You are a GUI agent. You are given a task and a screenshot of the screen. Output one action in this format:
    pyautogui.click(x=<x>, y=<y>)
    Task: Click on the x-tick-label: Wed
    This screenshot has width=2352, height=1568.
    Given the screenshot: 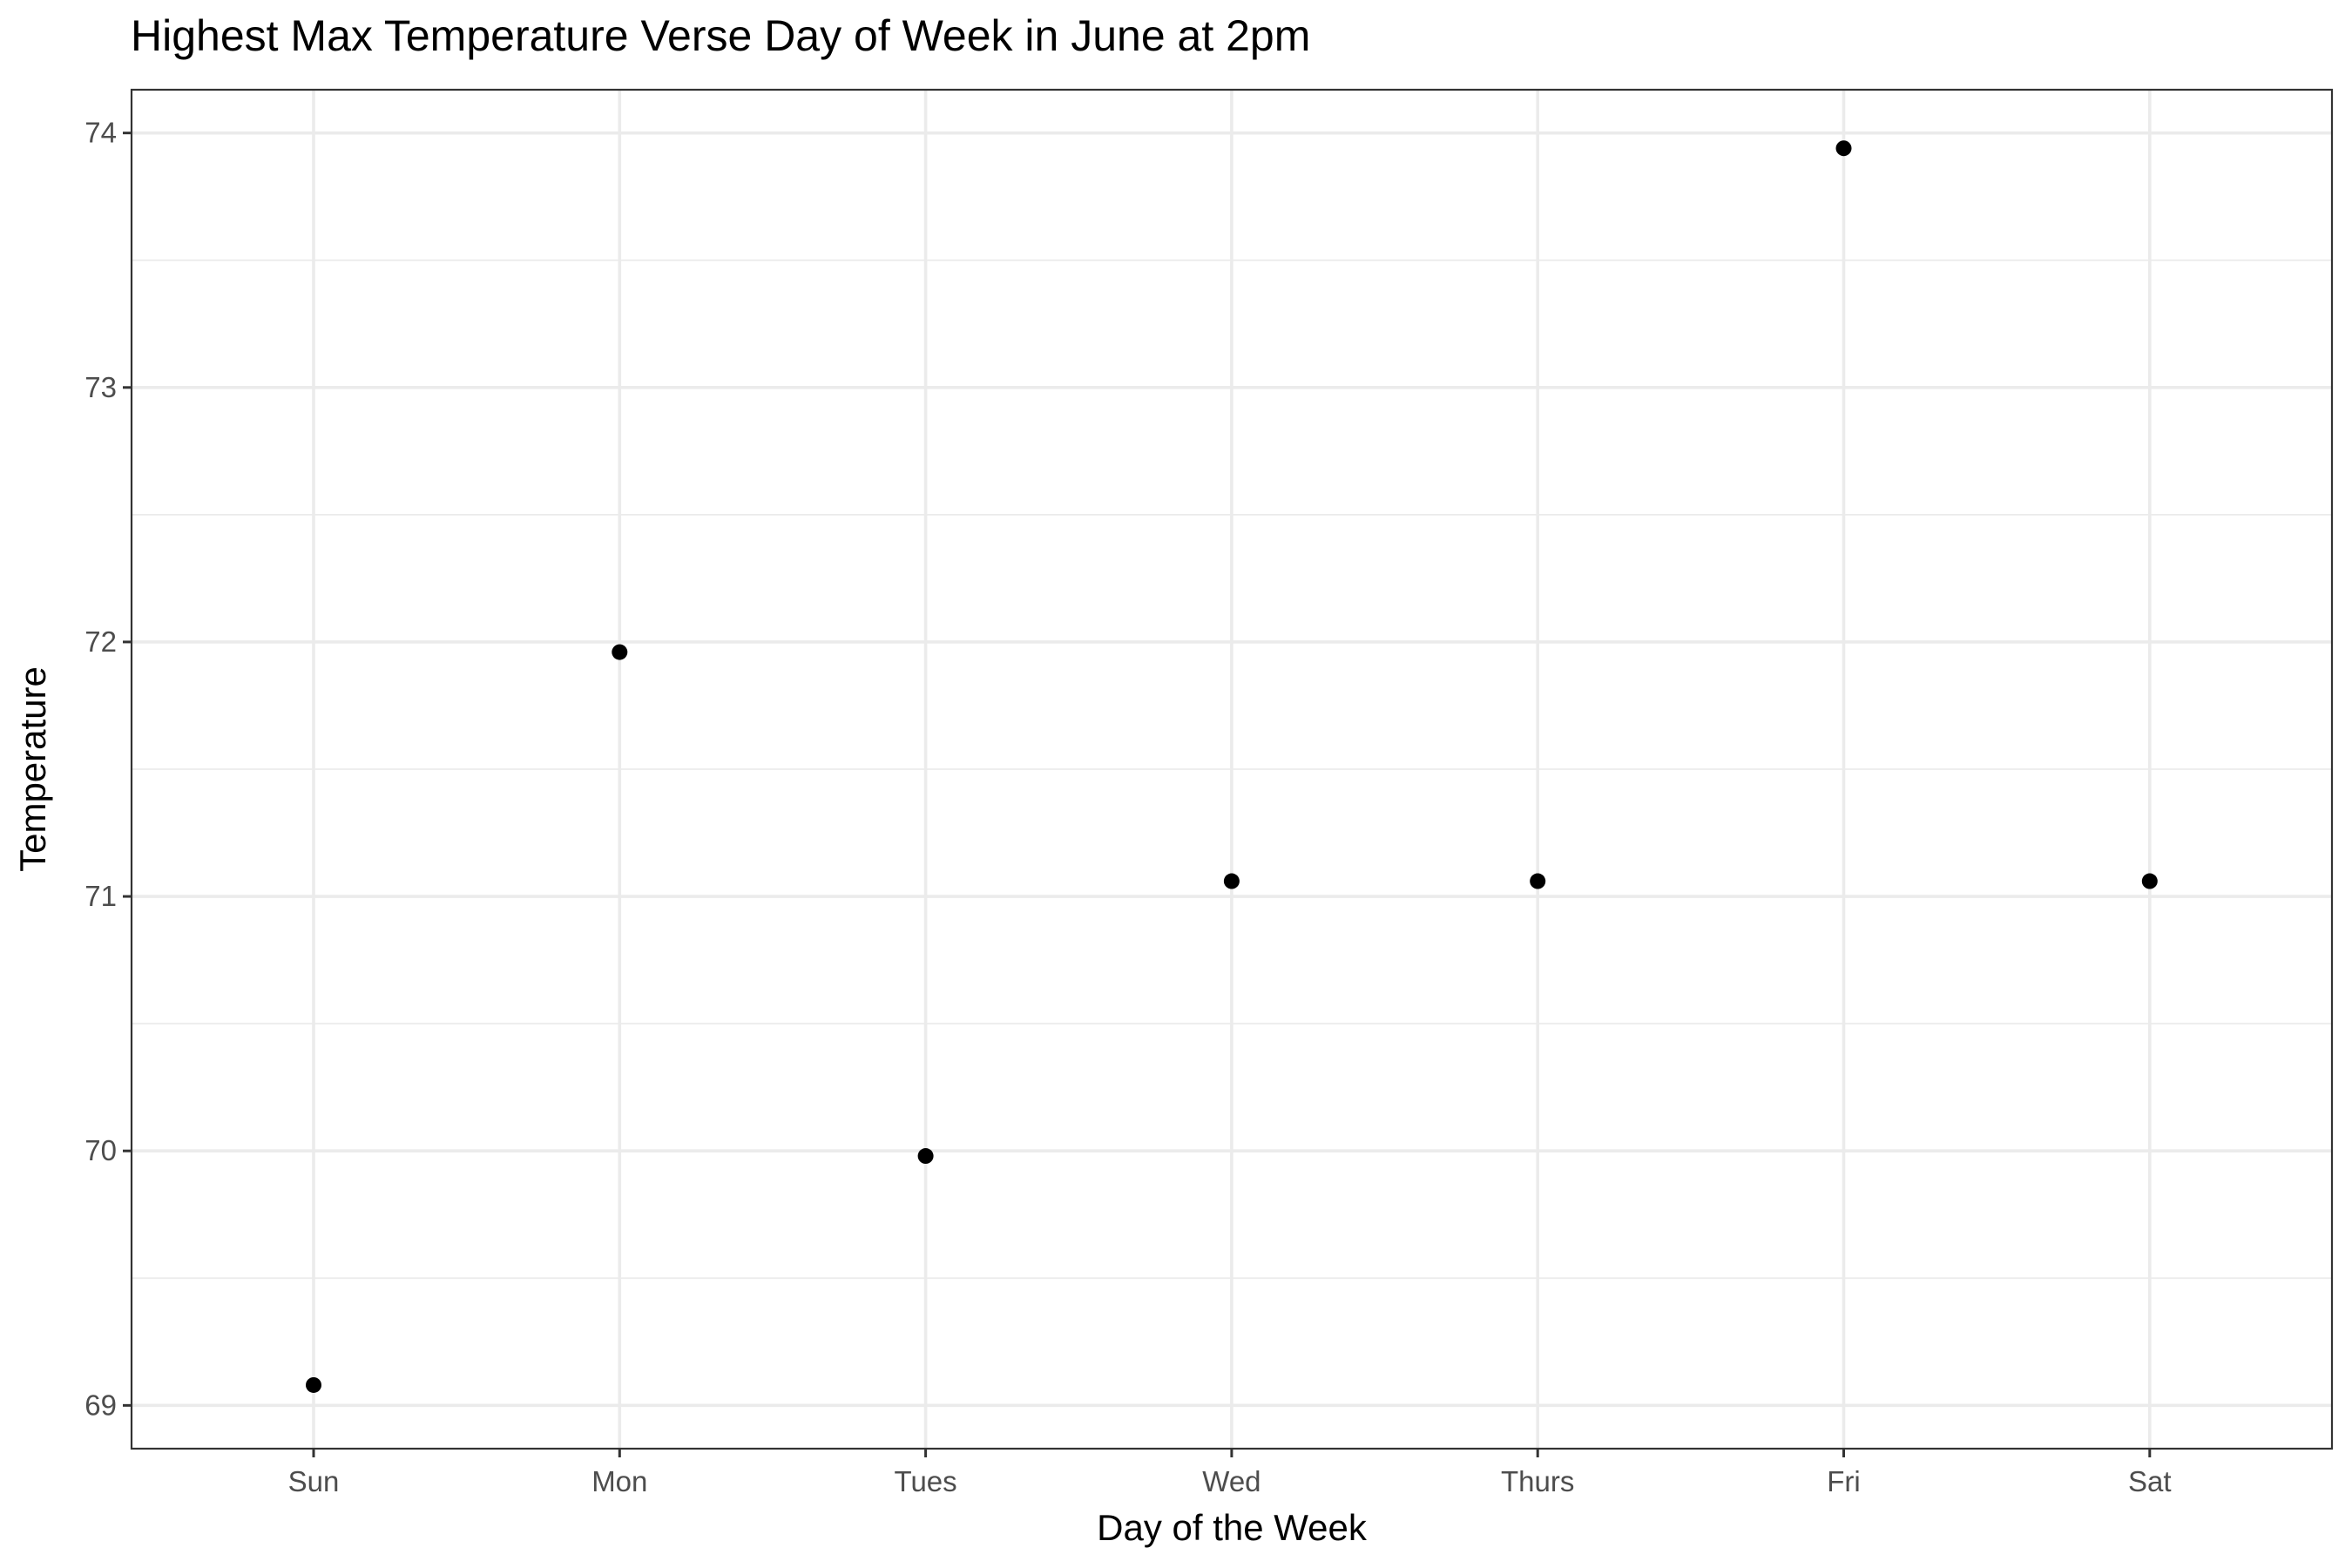 What is the action you would take?
    pyautogui.click(x=1231, y=1481)
    